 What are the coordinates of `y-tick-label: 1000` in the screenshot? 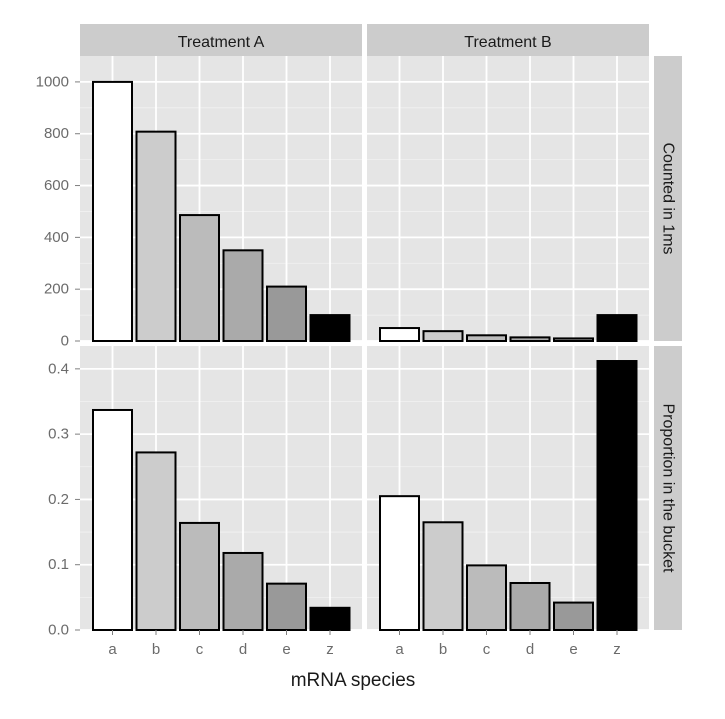 It's located at (52, 81).